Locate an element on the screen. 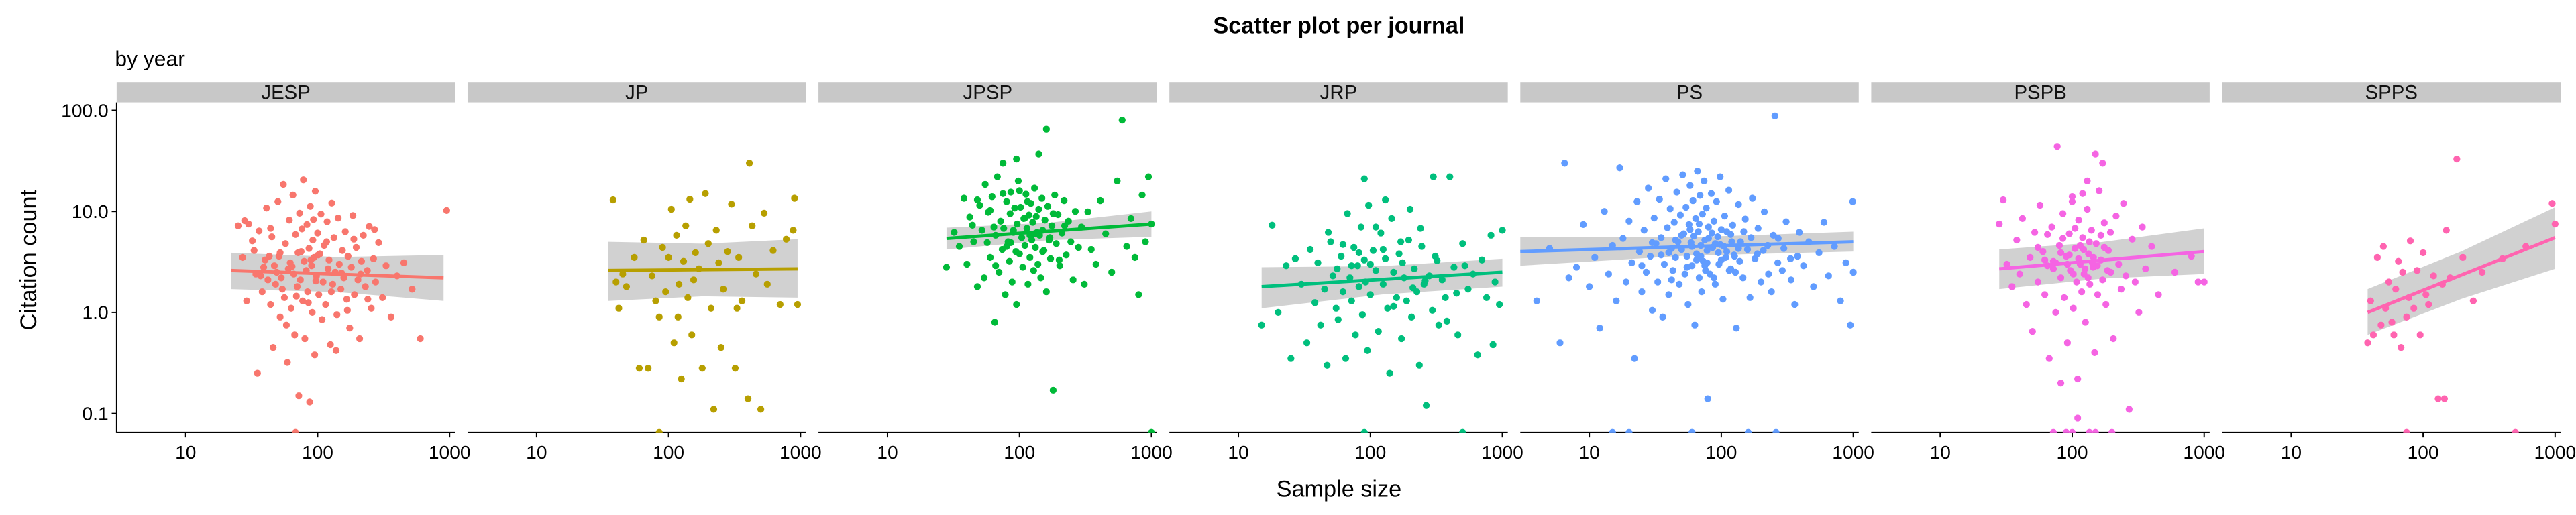  facet-strip-label: JESP is located at coordinates (285, 93).